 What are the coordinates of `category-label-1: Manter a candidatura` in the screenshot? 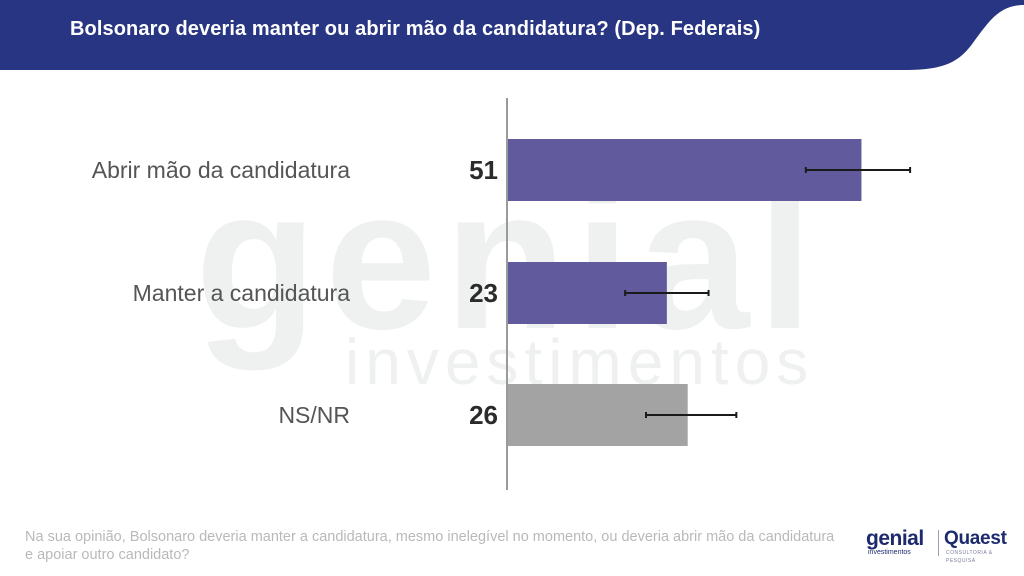 It's located at (242, 293).